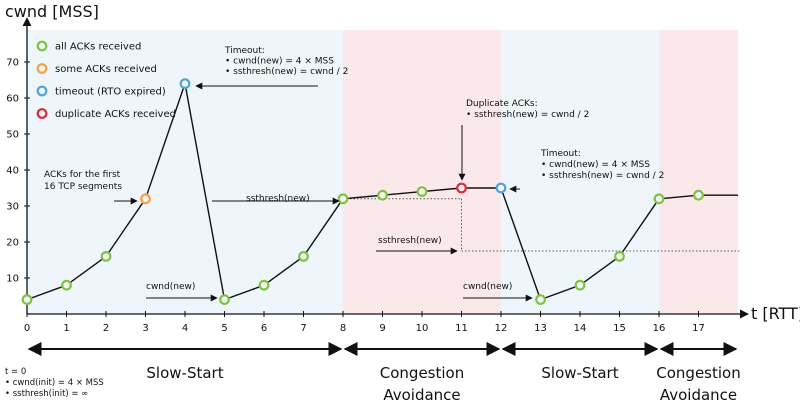 The width and height of the screenshot is (800, 407). What do you see at coordinates (264, 285) in the screenshot?
I see `marker-all-t6` at bounding box center [264, 285].